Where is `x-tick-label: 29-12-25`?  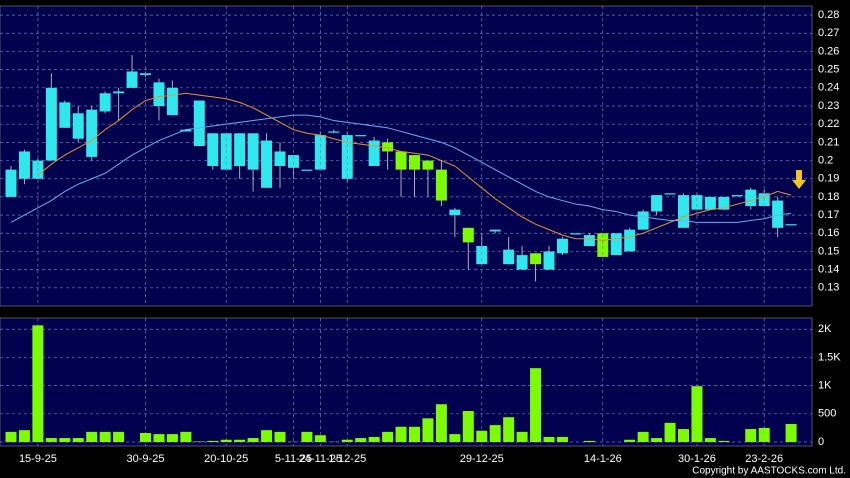 x-tick-label: 29-12-25 is located at coordinates (482, 459).